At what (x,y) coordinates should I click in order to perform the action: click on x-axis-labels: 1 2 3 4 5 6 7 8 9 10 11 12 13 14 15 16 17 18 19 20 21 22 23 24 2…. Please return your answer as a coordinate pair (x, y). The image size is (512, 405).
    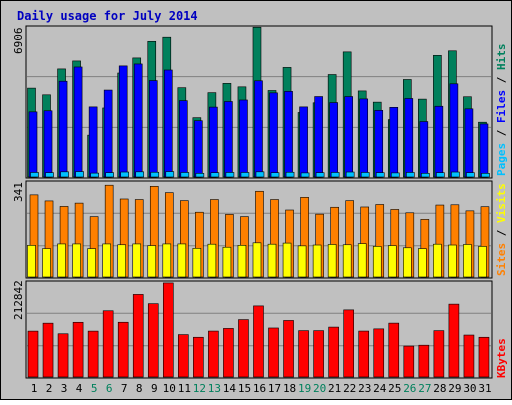
    Looking at the image, I should click on (261, 388).